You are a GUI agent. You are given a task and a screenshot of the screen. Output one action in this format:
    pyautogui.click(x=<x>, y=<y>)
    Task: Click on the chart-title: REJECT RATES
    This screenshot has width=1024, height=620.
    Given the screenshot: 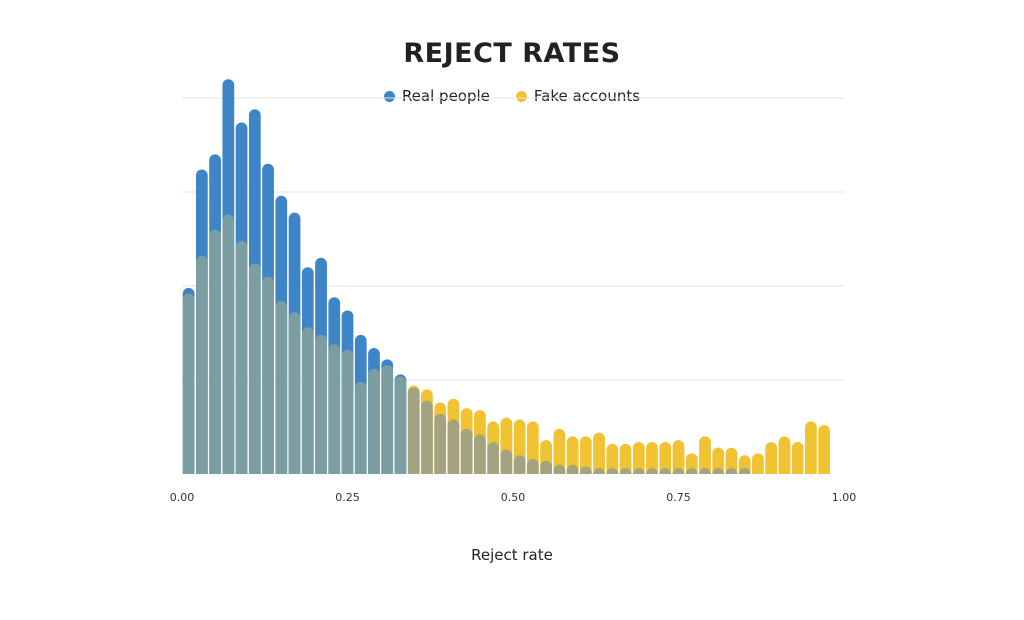 What is the action you would take?
    pyautogui.click(x=512, y=53)
    